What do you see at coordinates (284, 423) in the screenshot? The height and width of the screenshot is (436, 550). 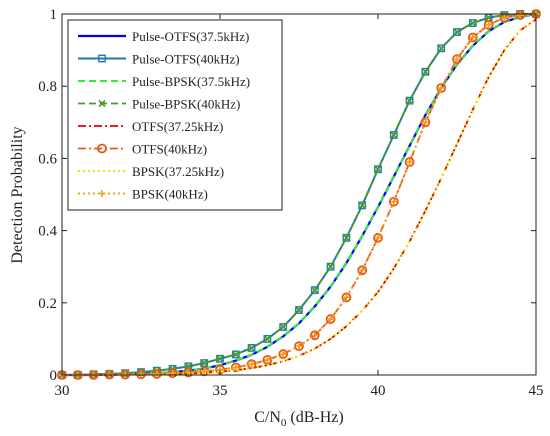 I see `x-axis-title-subscript: 0` at bounding box center [284, 423].